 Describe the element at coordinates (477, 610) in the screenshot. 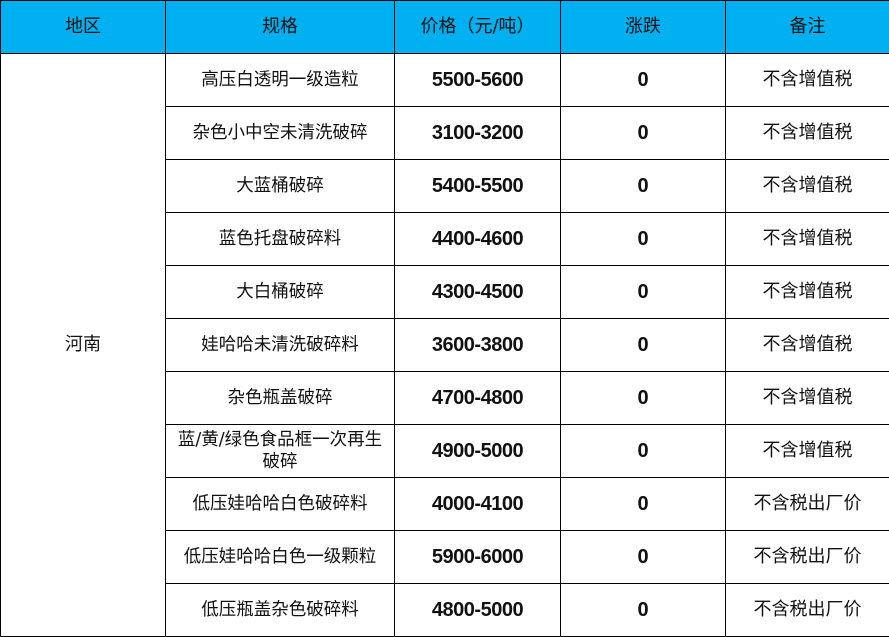

I see `price-cell: 4800-5000` at that location.